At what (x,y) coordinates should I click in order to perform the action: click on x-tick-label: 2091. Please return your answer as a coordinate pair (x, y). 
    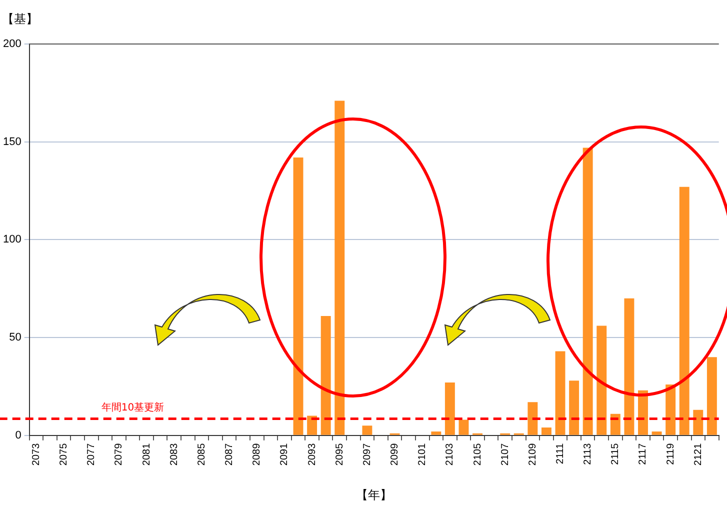
    Looking at the image, I should click on (284, 454).